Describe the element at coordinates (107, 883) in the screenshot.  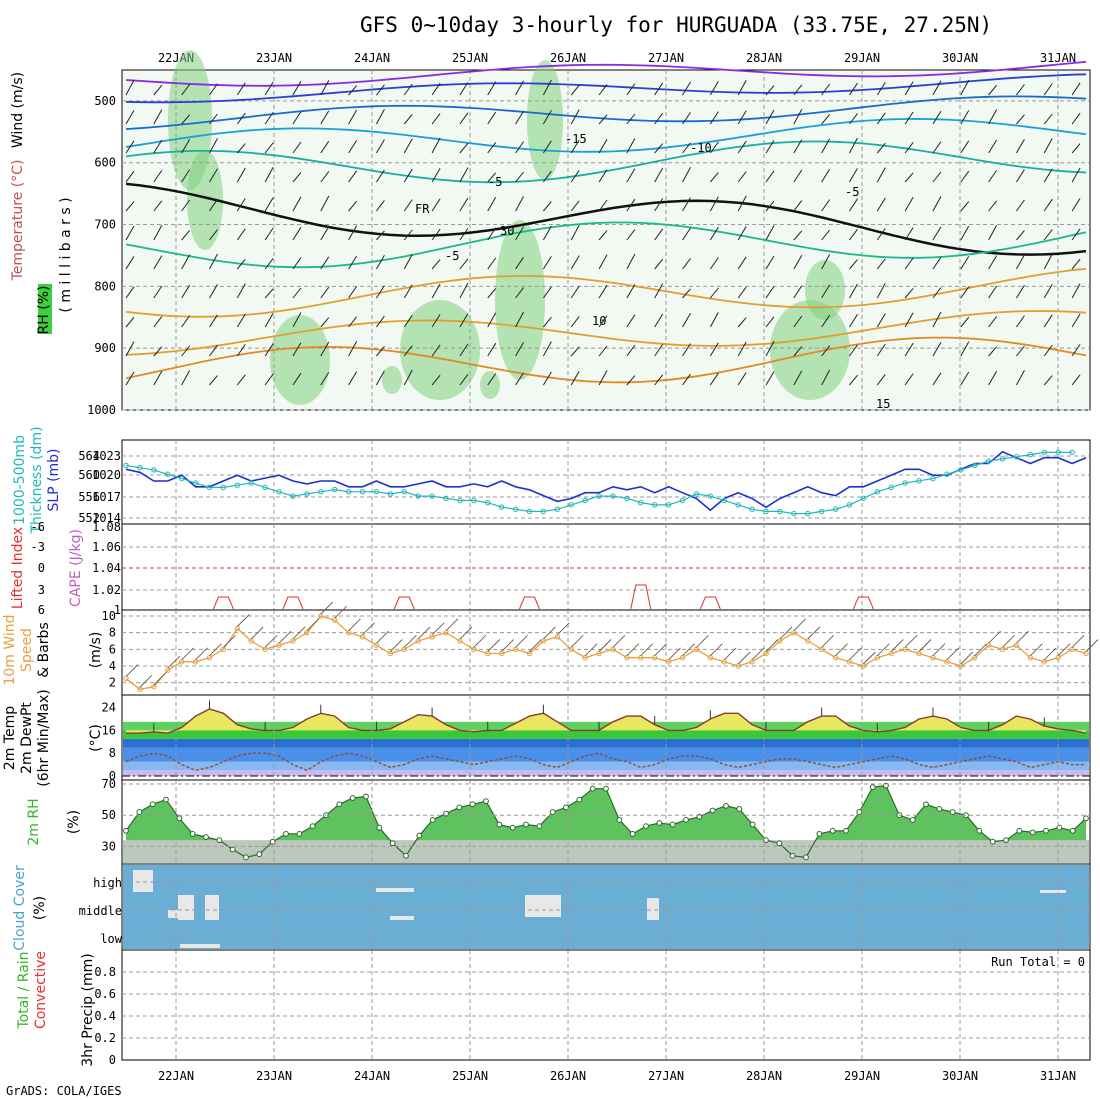
I see `cloud-level-label: high` at that location.